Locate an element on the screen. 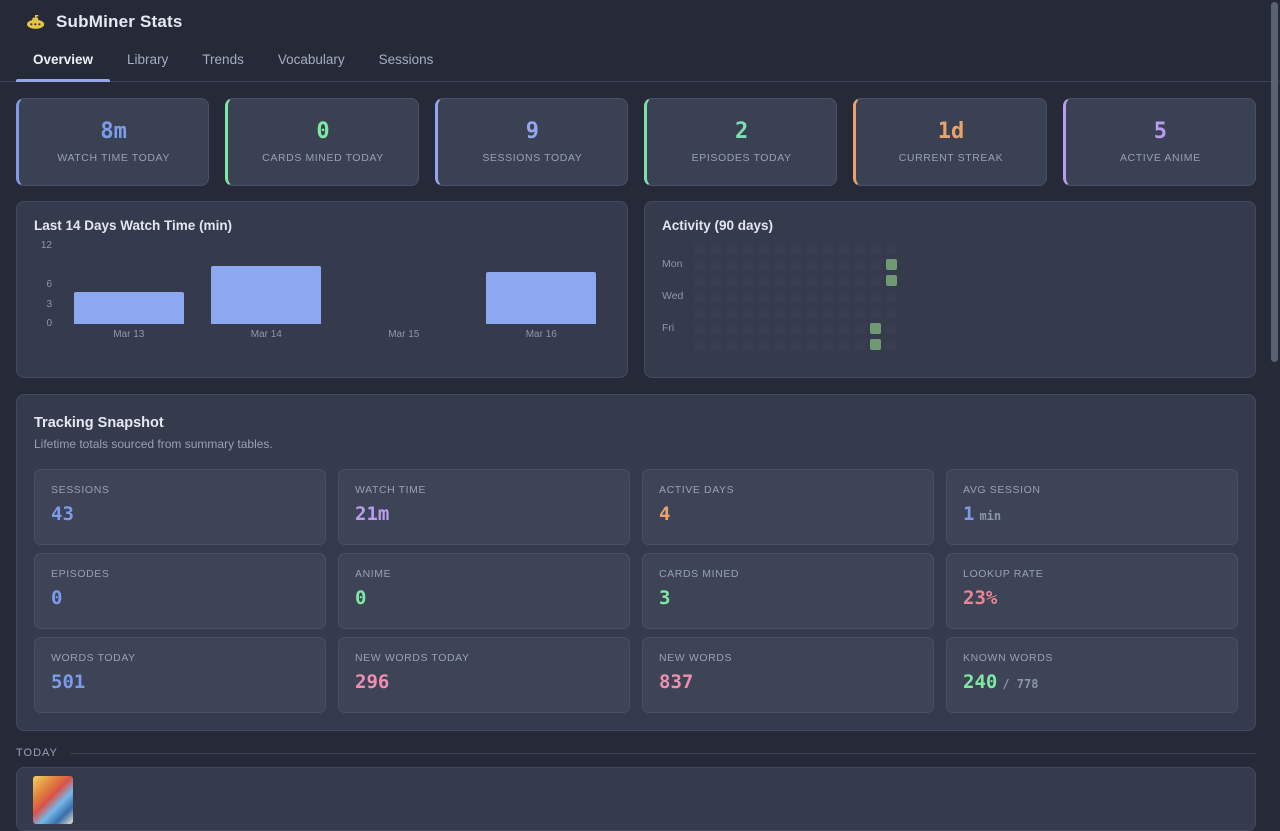 Image resolution: width=1280 pixels, height=831 pixels. stat-label: WATCH TIME TODAY is located at coordinates (113, 157).